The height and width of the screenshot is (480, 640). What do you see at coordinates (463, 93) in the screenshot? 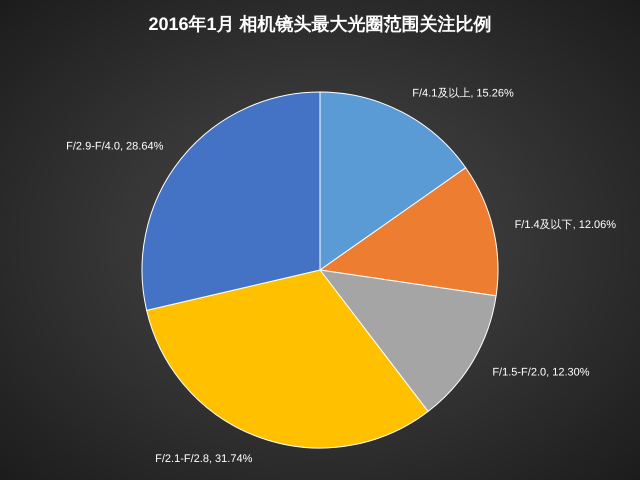
I see `slice-label: F/4.1及以上, 15.26%` at bounding box center [463, 93].